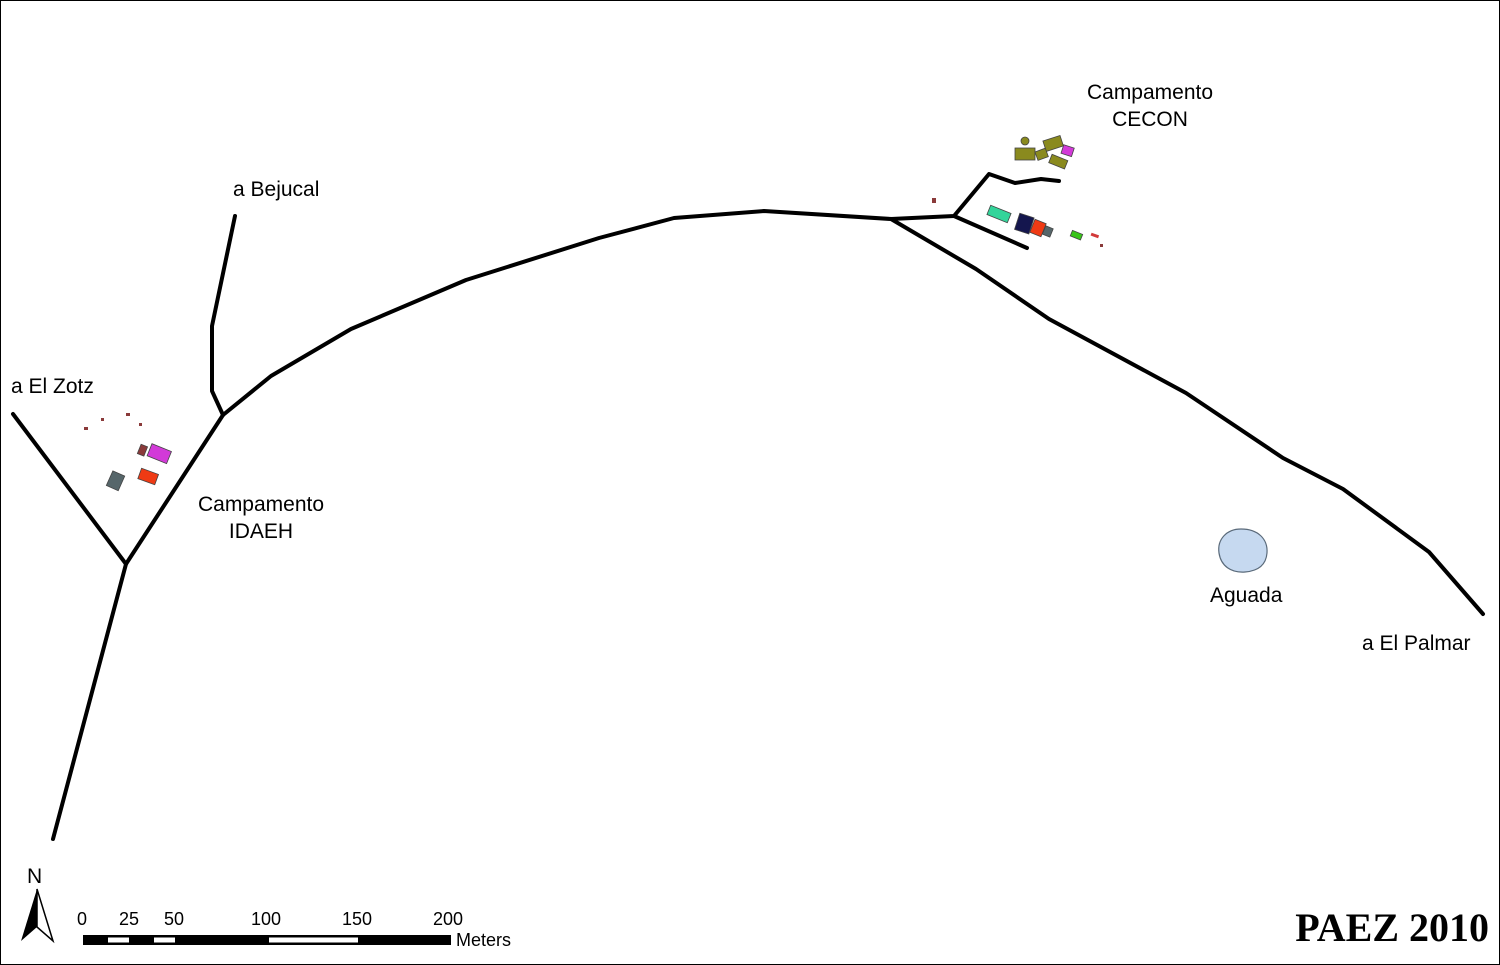  What do you see at coordinates (1416, 643) in the screenshot?
I see `label-el-palmar: a El Palmar` at bounding box center [1416, 643].